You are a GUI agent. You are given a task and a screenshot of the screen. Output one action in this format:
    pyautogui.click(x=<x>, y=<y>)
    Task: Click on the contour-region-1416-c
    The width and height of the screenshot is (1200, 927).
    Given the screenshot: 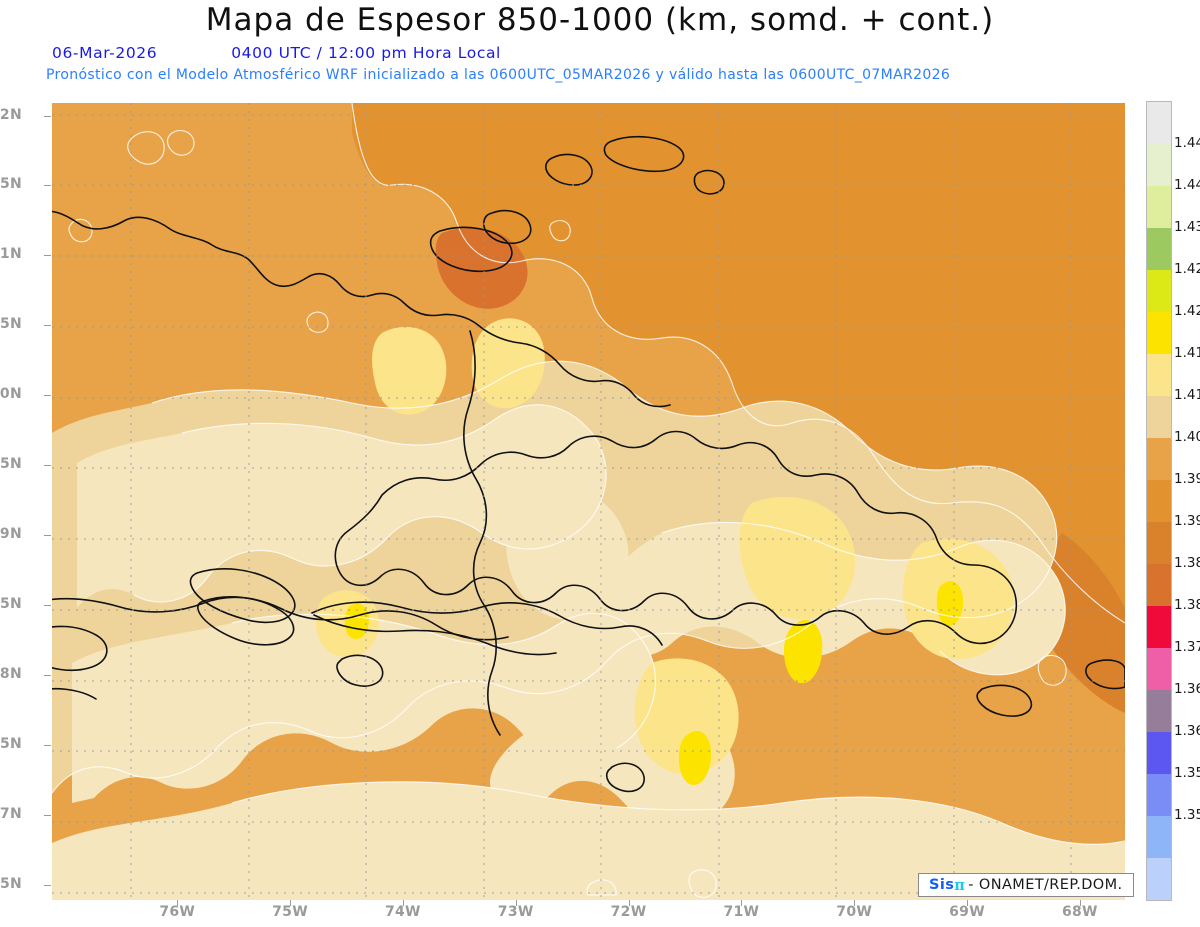 What is the action you would take?
    pyautogui.click(x=797, y=558)
    